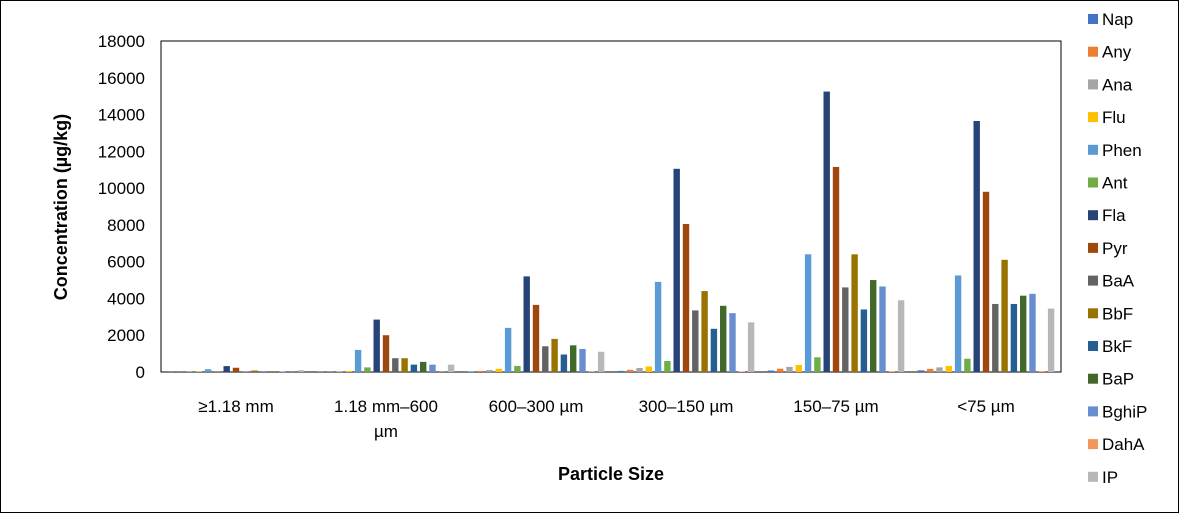  I want to click on legend-label-ip: IP, so click(1110, 477).